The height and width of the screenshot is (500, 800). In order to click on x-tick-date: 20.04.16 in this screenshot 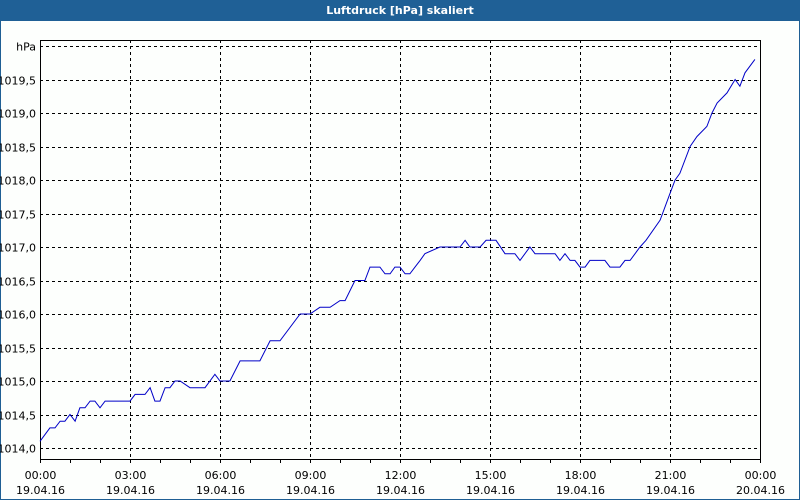, I will do `click(760, 490)`.